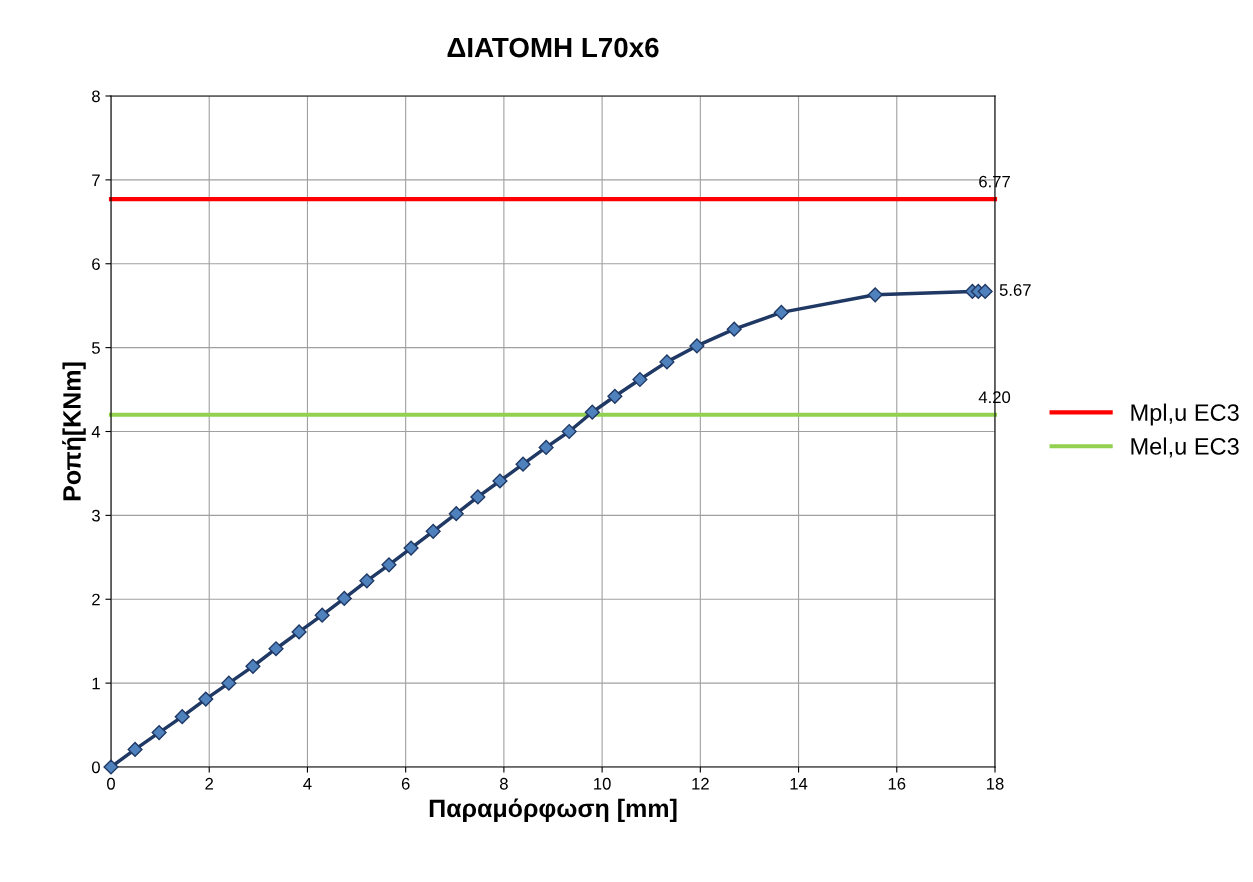 This screenshot has height=882, width=1253. I want to click on chart-title: ΔΙΑΤΟΜΗ L70x6, so click(553, 47).